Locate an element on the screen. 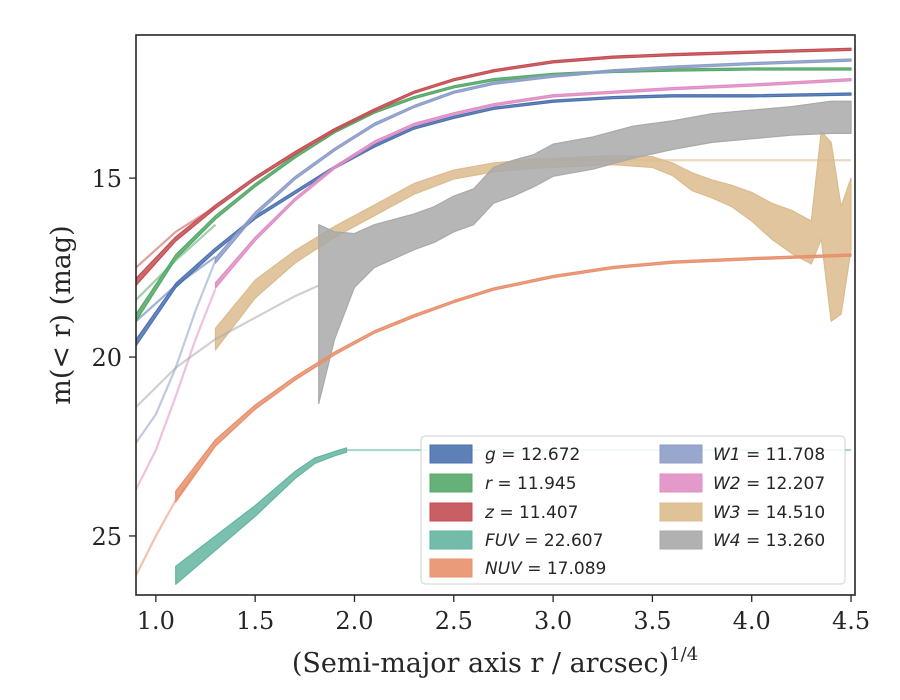  legend-label-w1: W1 = 11.708 is located at coordinates (769, 455).